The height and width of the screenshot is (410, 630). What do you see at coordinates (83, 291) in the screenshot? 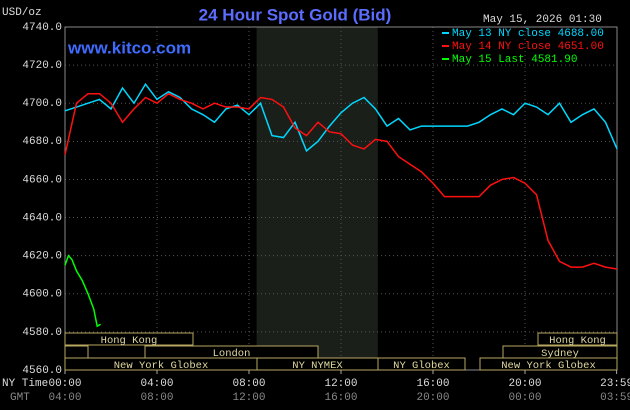
I see `series-line` at bounding box center [83, 291].